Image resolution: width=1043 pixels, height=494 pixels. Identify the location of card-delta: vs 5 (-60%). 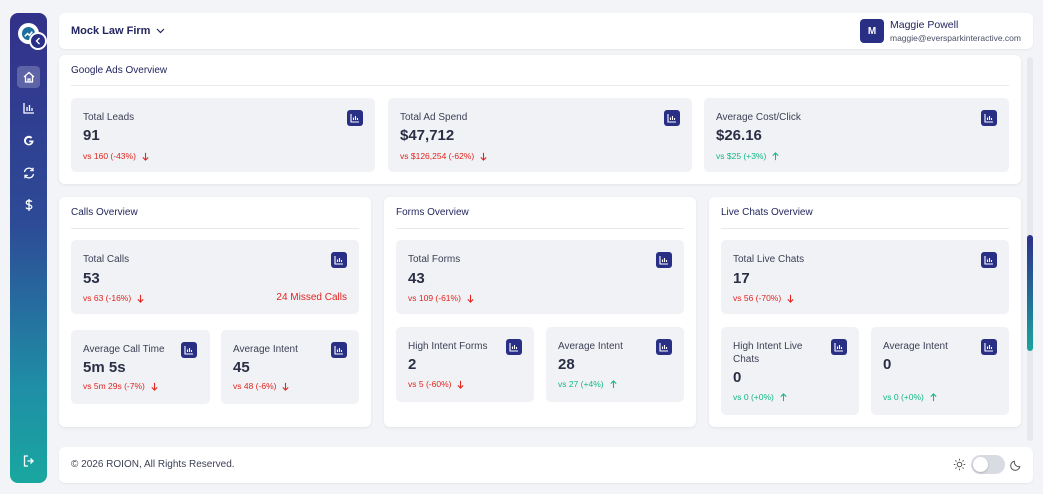
(436, 384).